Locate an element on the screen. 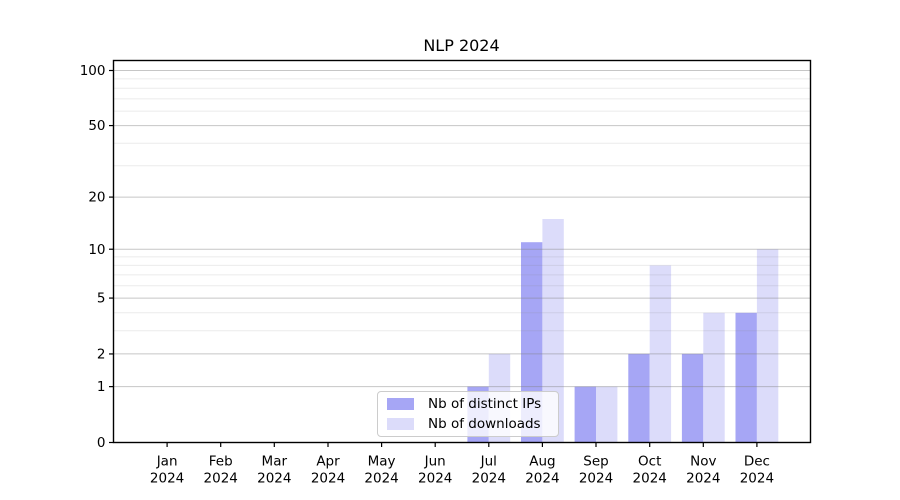 Image resolution: width=900 pixels, height=500 pixels. legend-item-downloads: Nb of downloads is located at coordinates (468, 424).